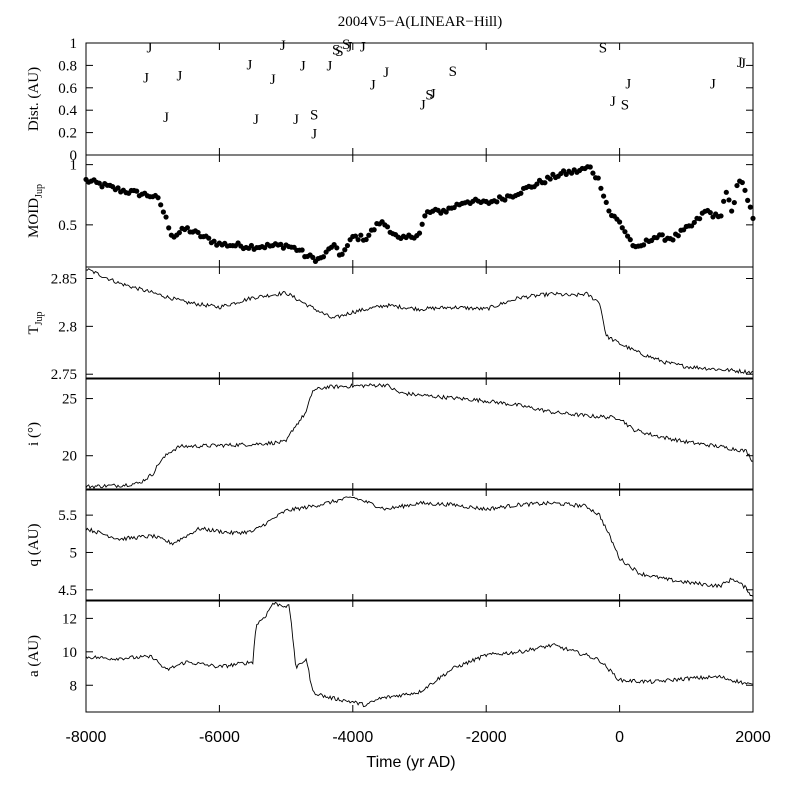  What do you see at coordinates (74, 166) in the screenshot?
I see `y-tick-label-moid: 1` at bounding box center [74, 166].